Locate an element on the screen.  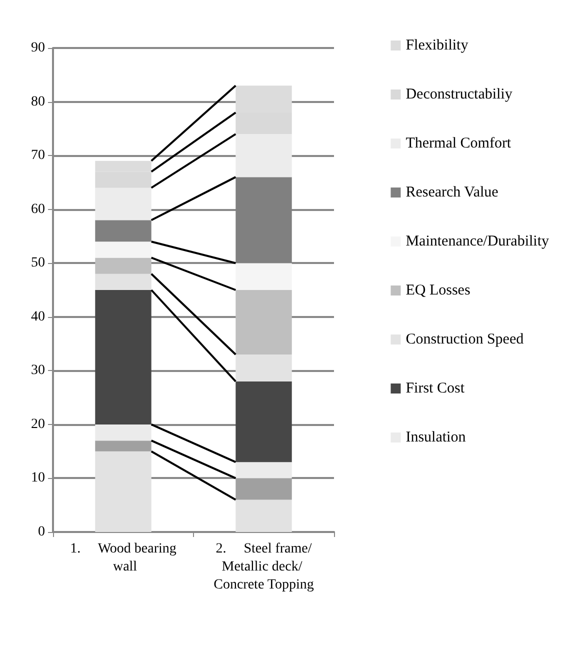
y-tick-label: 80 is located at coordinates (38, 102).